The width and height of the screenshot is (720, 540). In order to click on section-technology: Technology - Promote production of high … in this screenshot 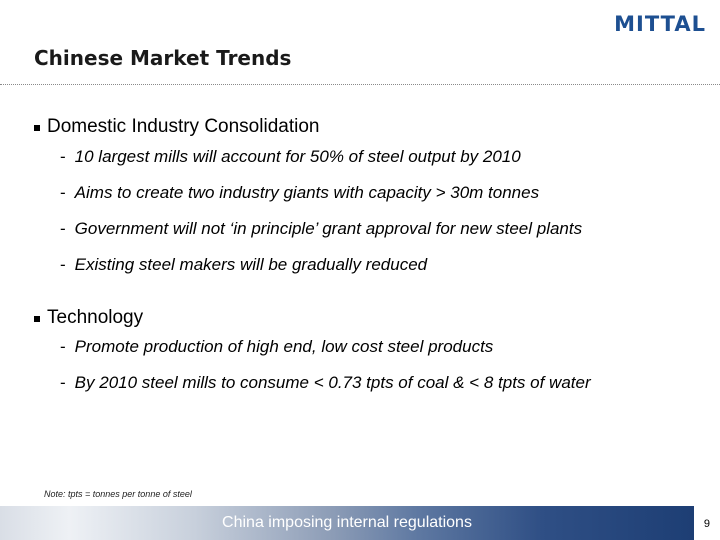, I will do `click(312, 352)`.